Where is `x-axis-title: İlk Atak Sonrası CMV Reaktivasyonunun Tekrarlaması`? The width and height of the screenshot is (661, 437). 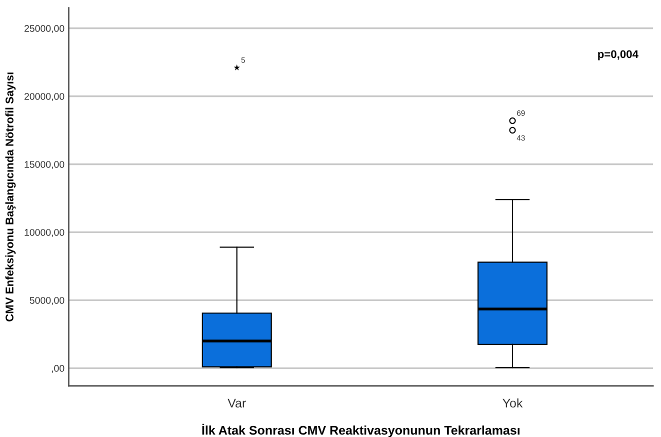
x-axis-title: İlk Atak Sonrası CMV Reaktivasyonunun Tekrarlaması is located at coordinates (361, 430).